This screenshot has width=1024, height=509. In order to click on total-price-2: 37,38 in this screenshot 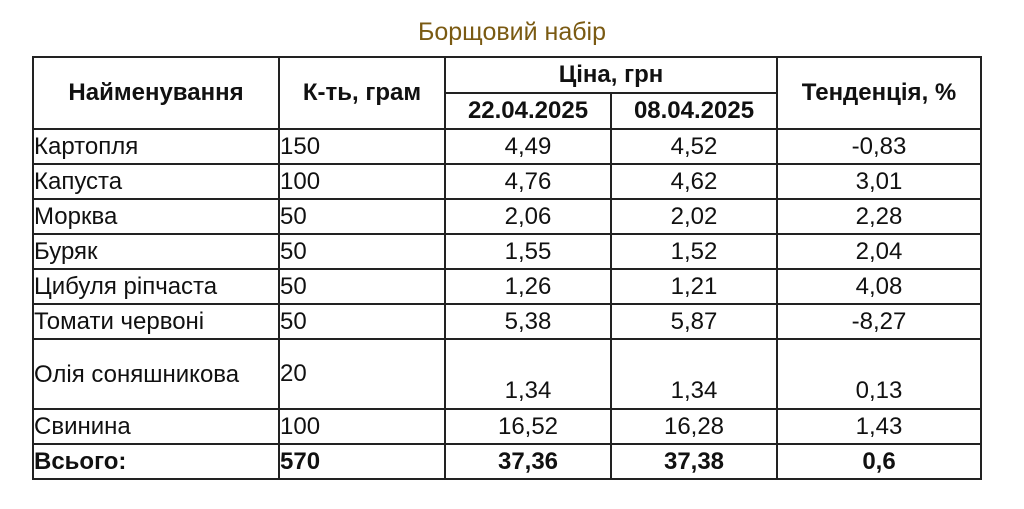, I will do `click(694, 461)`.